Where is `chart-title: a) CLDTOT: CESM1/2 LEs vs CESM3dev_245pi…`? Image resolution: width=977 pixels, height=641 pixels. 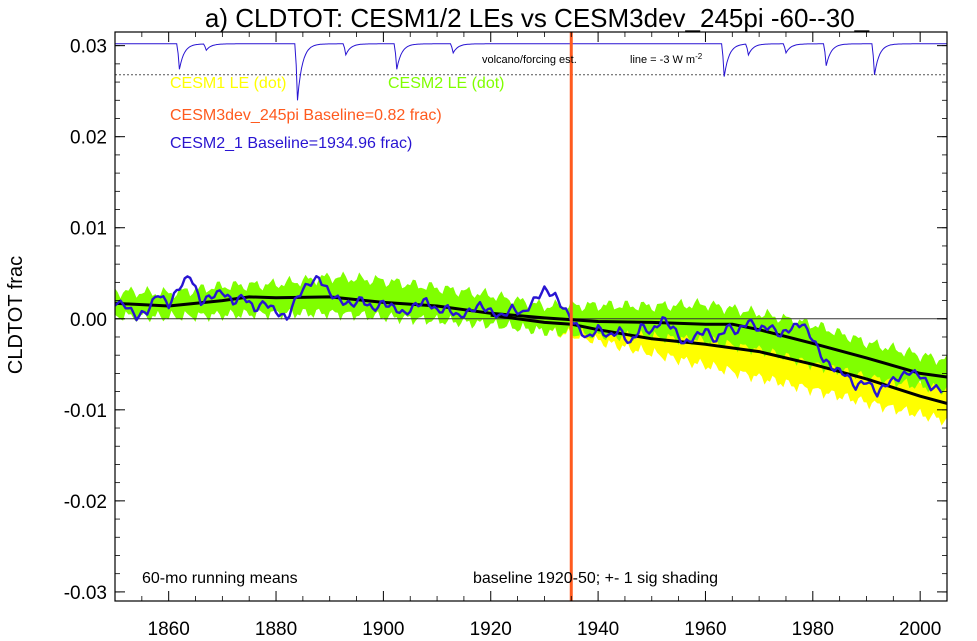 chart-title: a) CLDTOT: CESM1/2 LEs vs CESM3dev_245pi… is located at coordinates (537, 18).